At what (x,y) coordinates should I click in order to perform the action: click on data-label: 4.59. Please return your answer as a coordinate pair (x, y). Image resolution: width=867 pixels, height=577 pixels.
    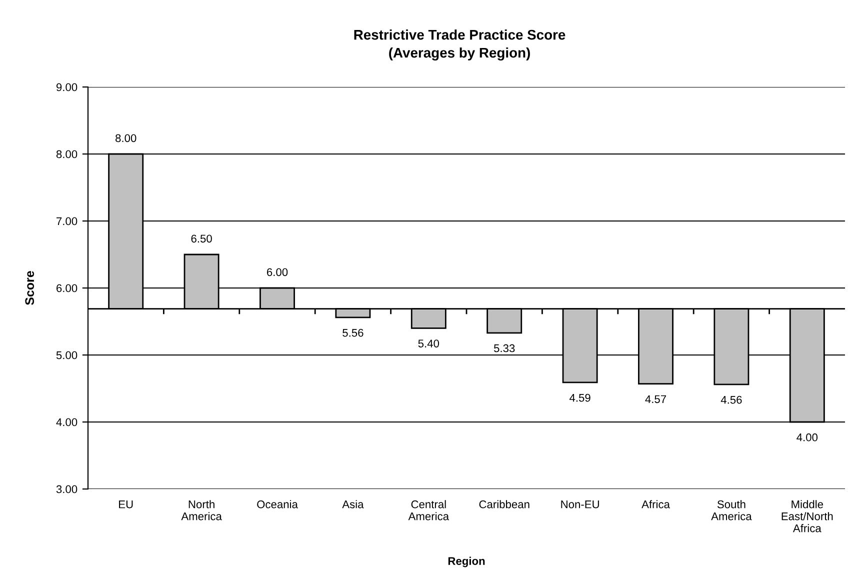
    Looking at the image, I should click on (579, 398).